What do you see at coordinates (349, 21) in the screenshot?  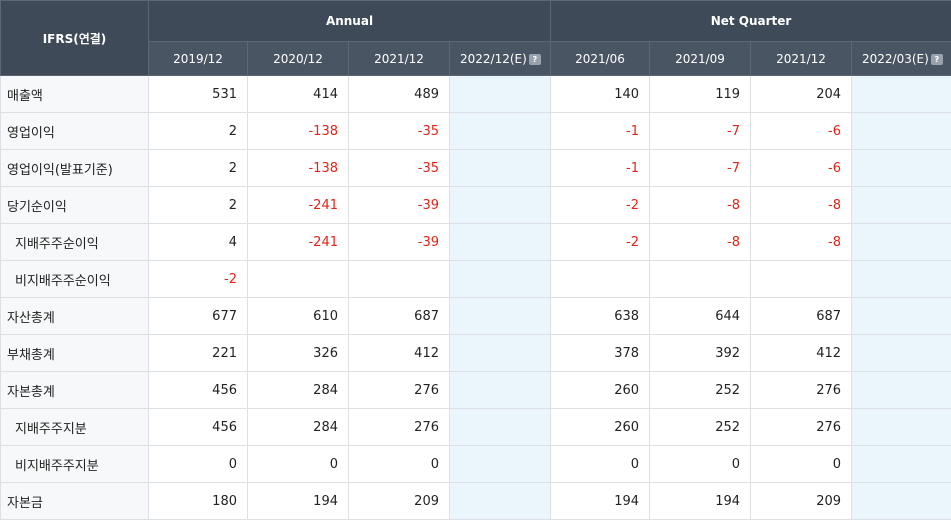 I see `annual-group-header: Annual` at bounding box center [349, 21].